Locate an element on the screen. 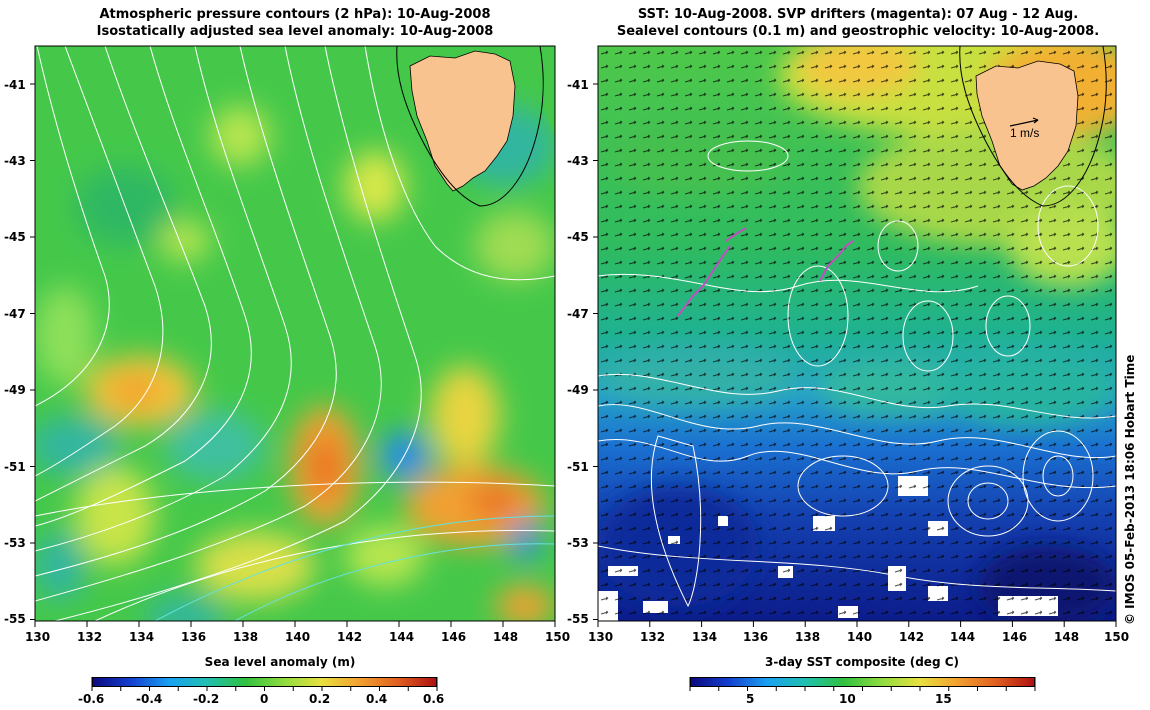 Image resolution: width=1150 pixels, height=710 pixels. left-lon-tick: 132 is located at coordinates (90, 637).